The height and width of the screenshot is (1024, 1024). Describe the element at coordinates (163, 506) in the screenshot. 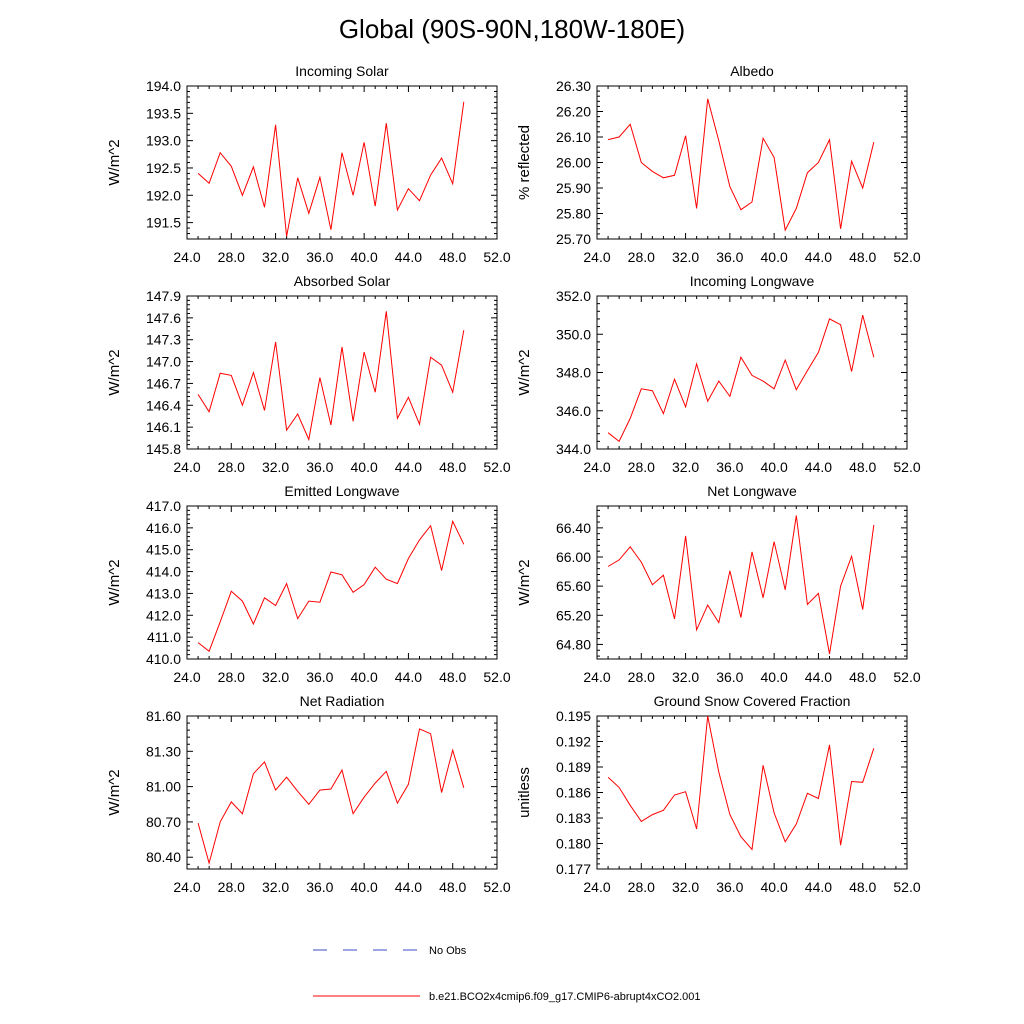

I see `y-tick-label: 417.0` at that location.